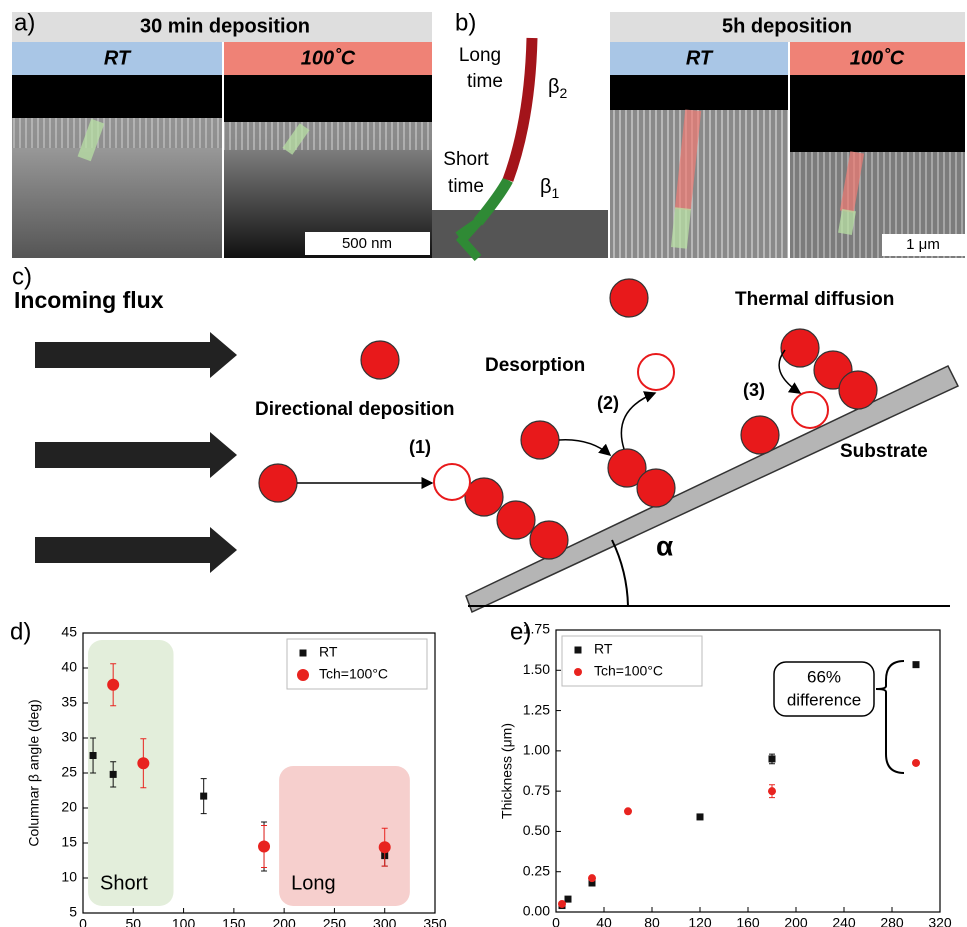  Describe the element at coordinates (536, 669) in the screenshot. I see `y-tick-label: 1.50` at that location.